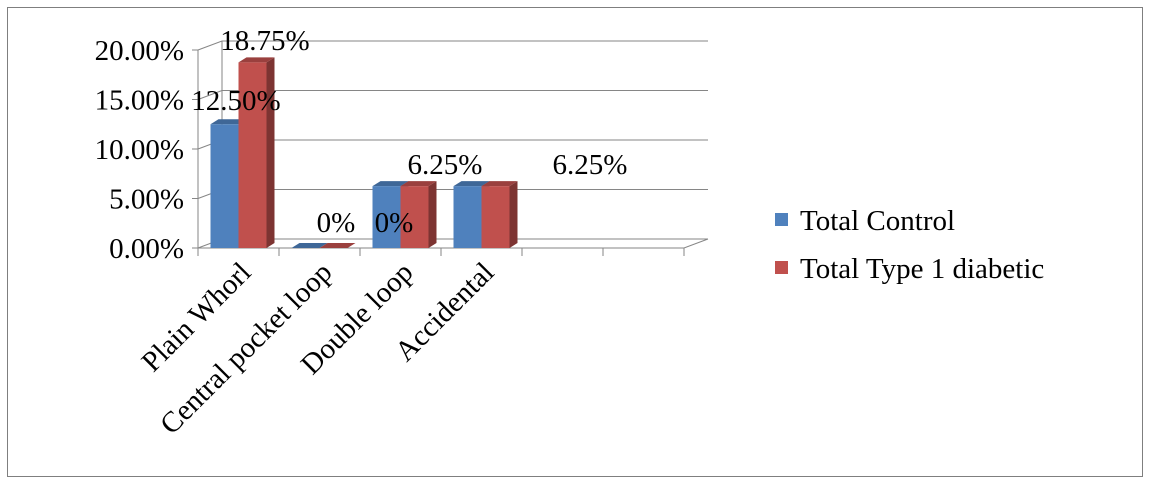 The image size is (1150, 484). What do you see at coordinates (877, 221) in the screenshot?
I see `legend-label: Total Control` at bounding box center [877, 221].